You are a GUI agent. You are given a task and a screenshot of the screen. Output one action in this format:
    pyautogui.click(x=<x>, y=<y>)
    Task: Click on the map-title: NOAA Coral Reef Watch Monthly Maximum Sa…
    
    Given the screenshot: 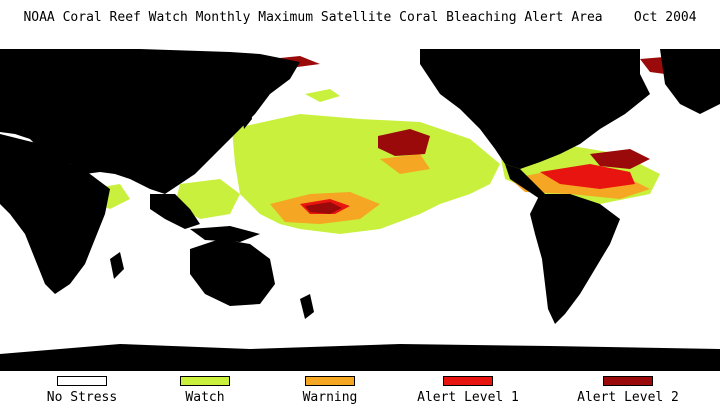 What is the action you would take?
    pyautogui.click(x=360, y=17)
    